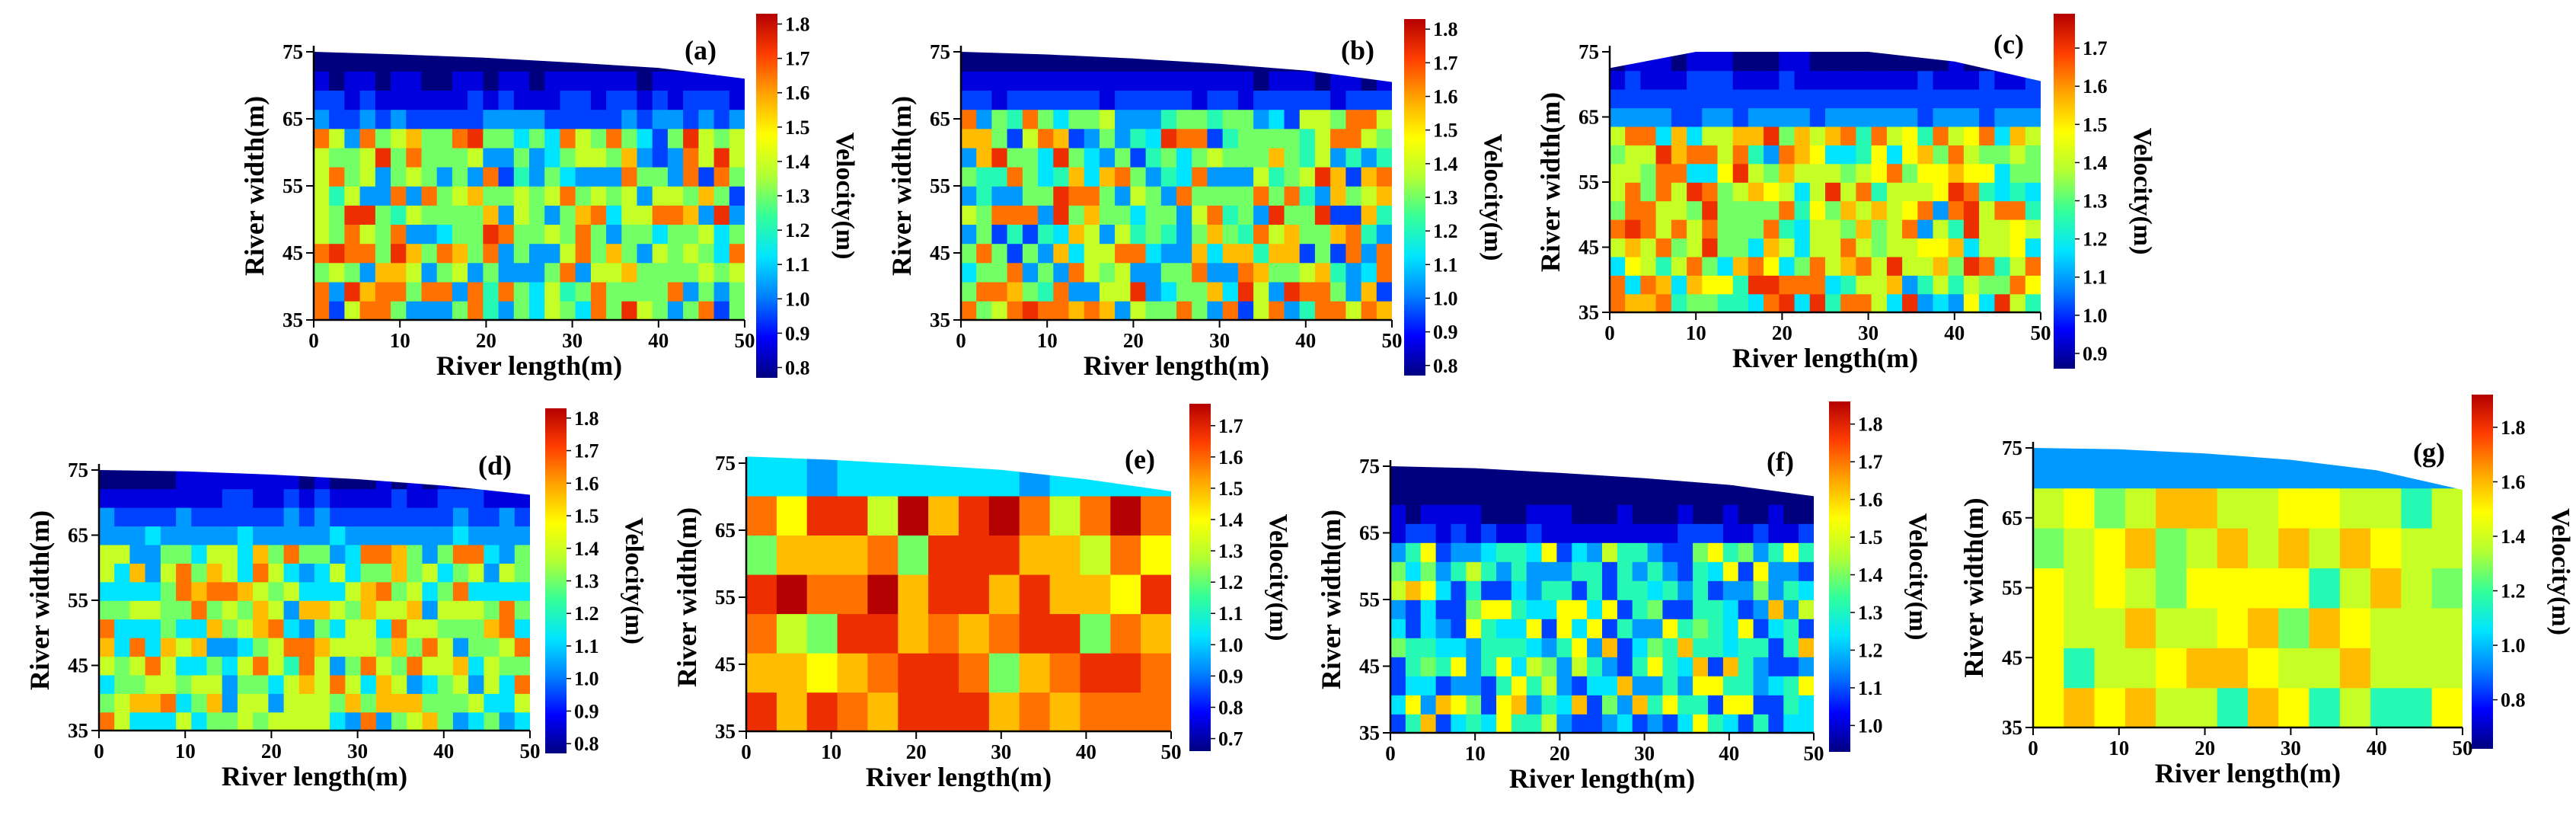 Image resolution: width=2576 pixels, height=825 pixels. What do you see at coordinates (1445, 333) in the screenshot?
I see `colorbar-tick-label: 0.9` at bounding box center [1445, 333].